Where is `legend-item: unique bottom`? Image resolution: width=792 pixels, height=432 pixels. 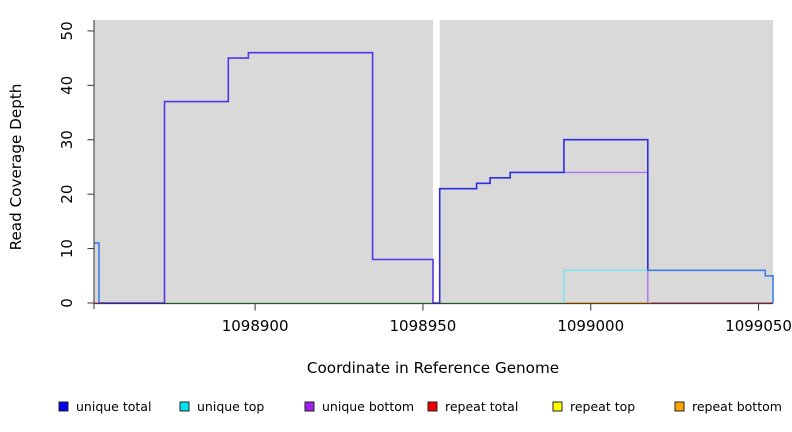
legend-item: unique bottom is located at coordinates (359, 406).